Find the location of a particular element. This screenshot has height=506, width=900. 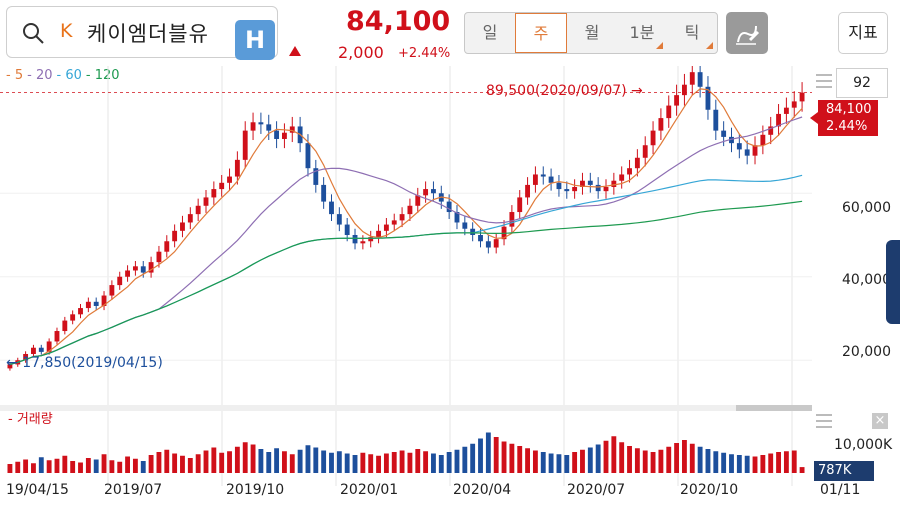

period-day: 일 is located at coordinates (490, 32).